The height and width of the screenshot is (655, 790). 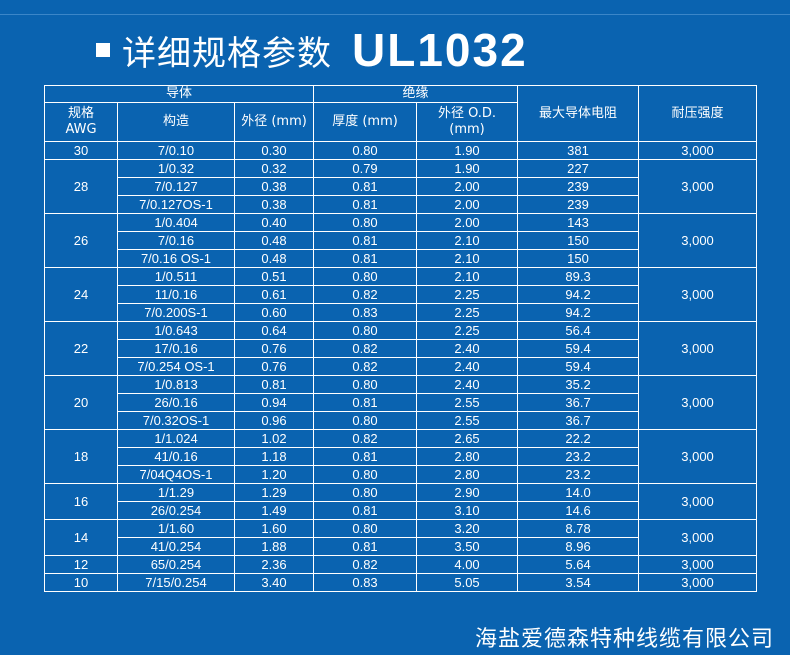 I want to click on conductor-od-cell: 0.96, so click(x=274, y=420).